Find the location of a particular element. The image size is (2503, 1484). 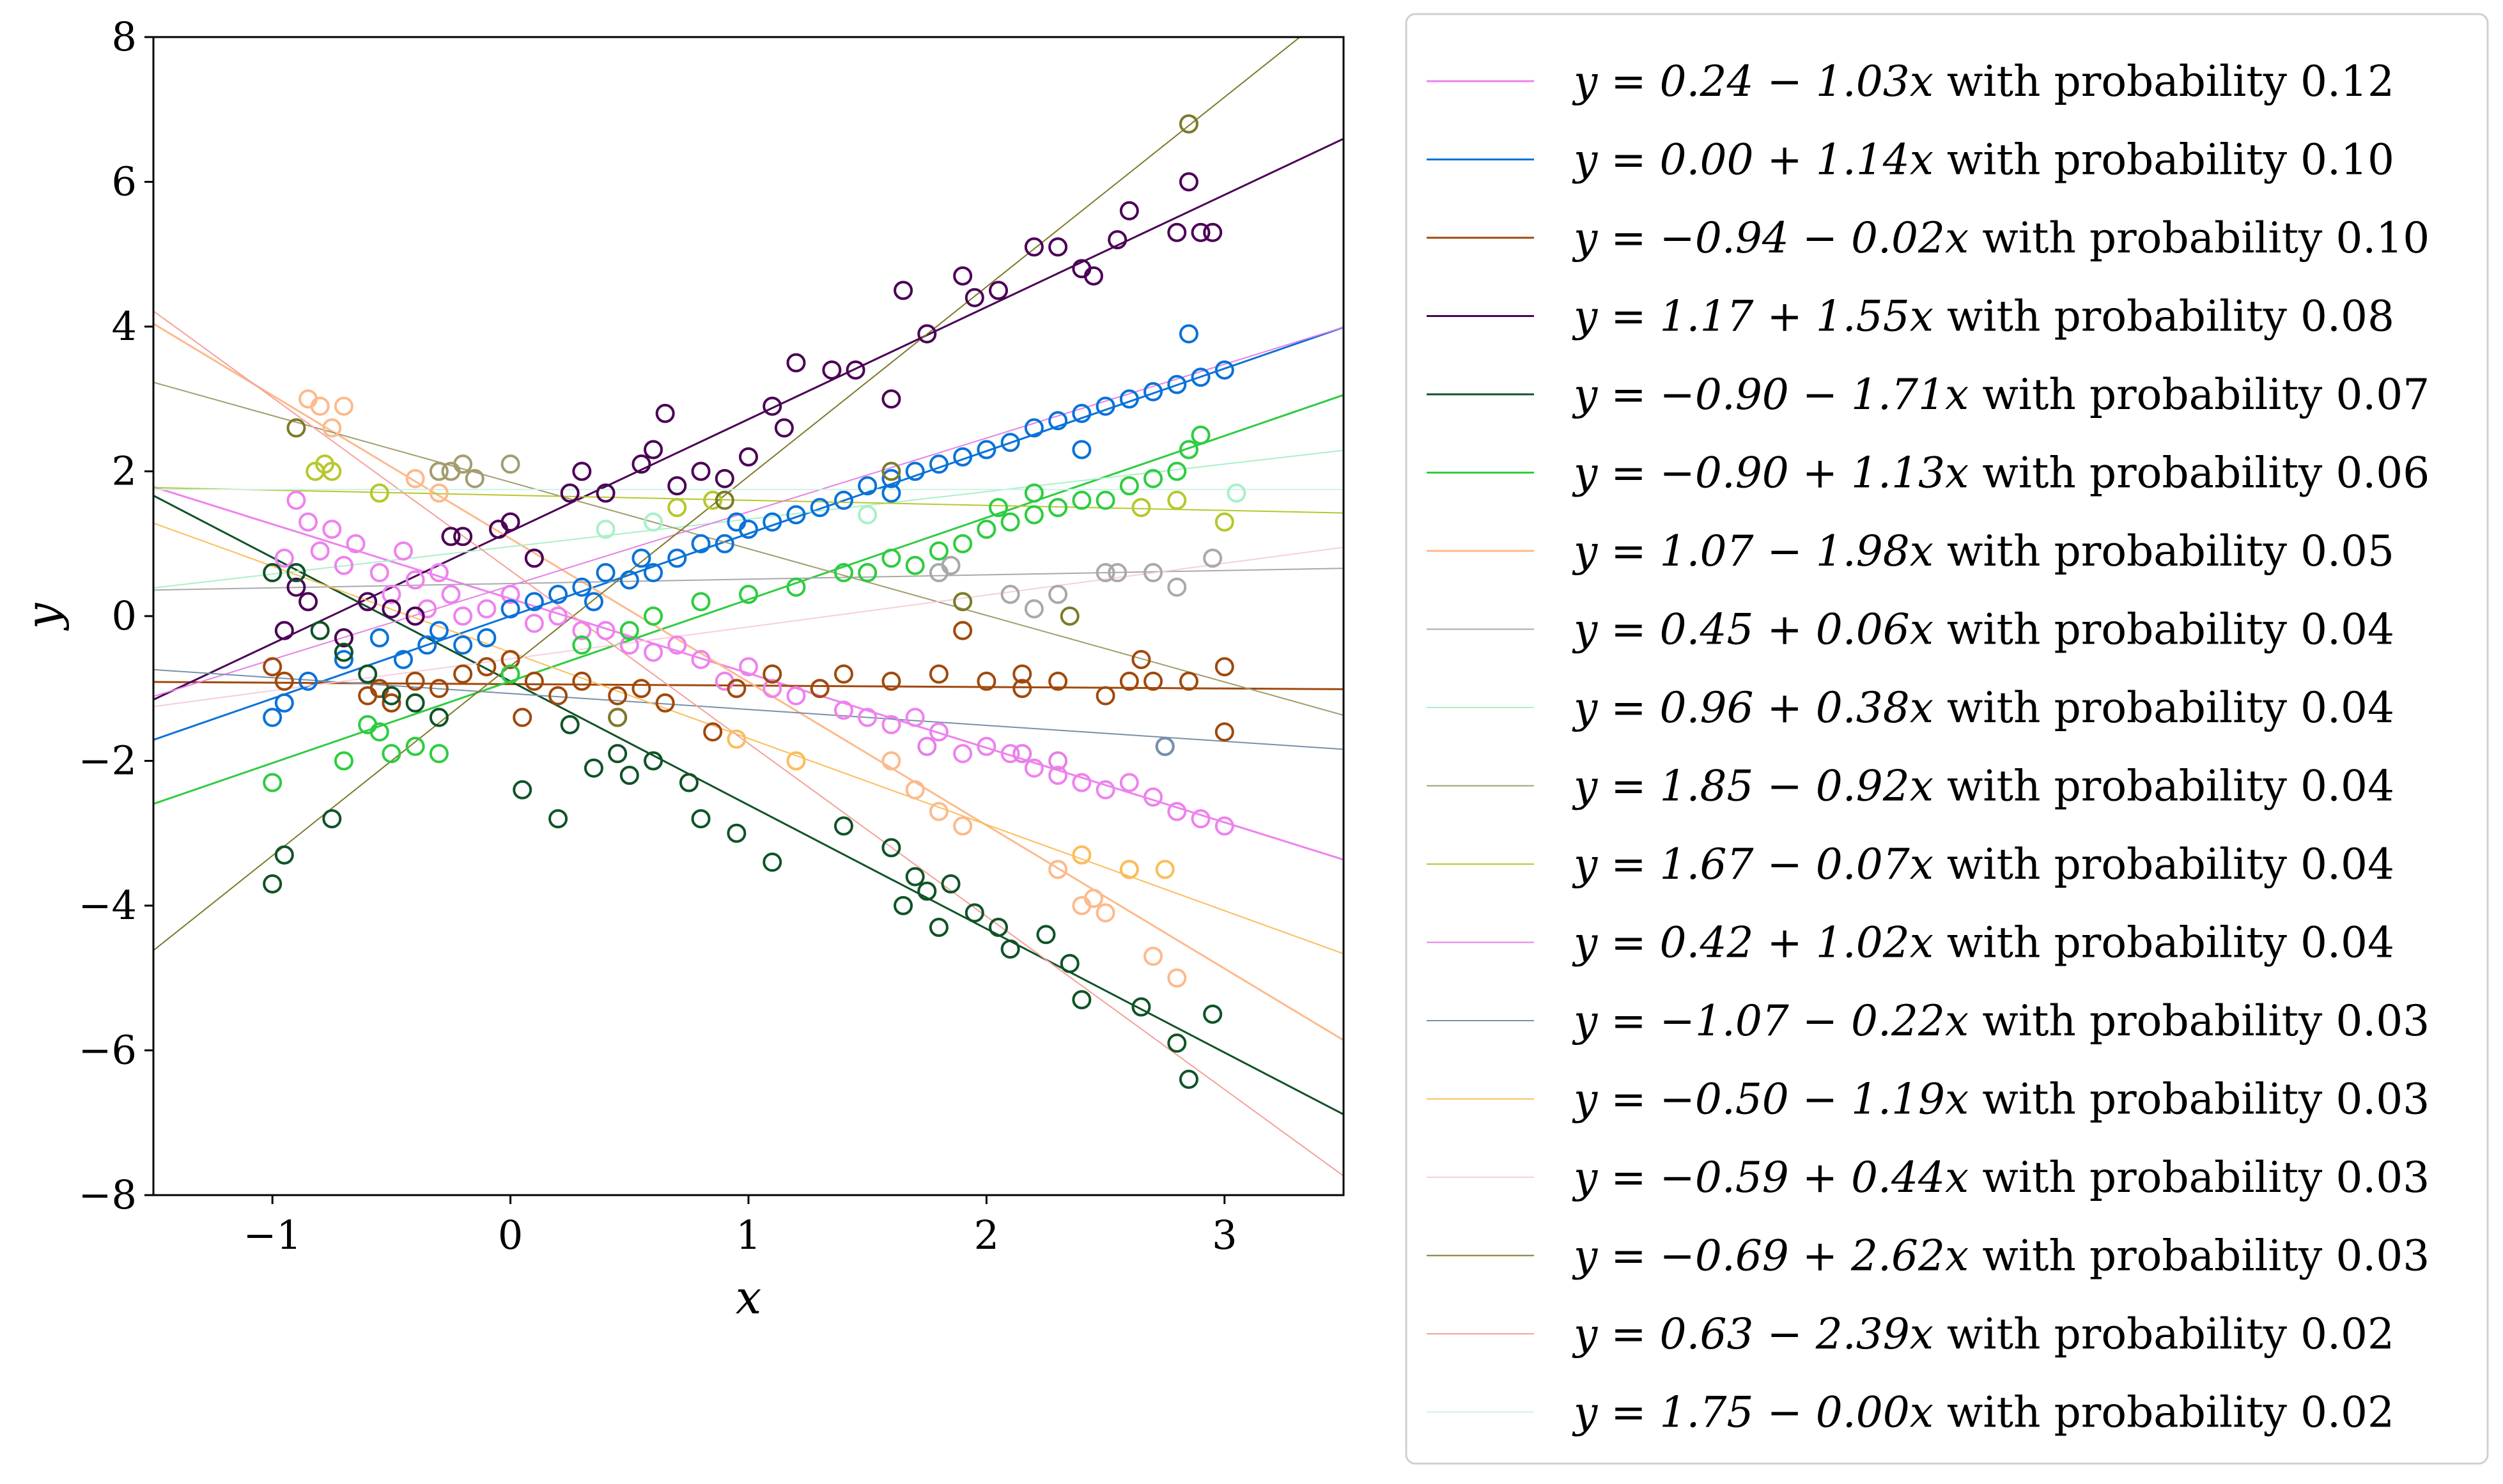

legend-probability: with probability 0.02 is located at coordinates (2163, 1335).